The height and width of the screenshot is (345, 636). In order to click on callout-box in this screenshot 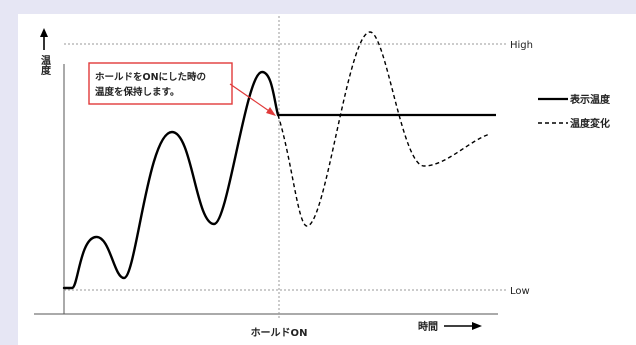, I will do `click(160, 83)`.